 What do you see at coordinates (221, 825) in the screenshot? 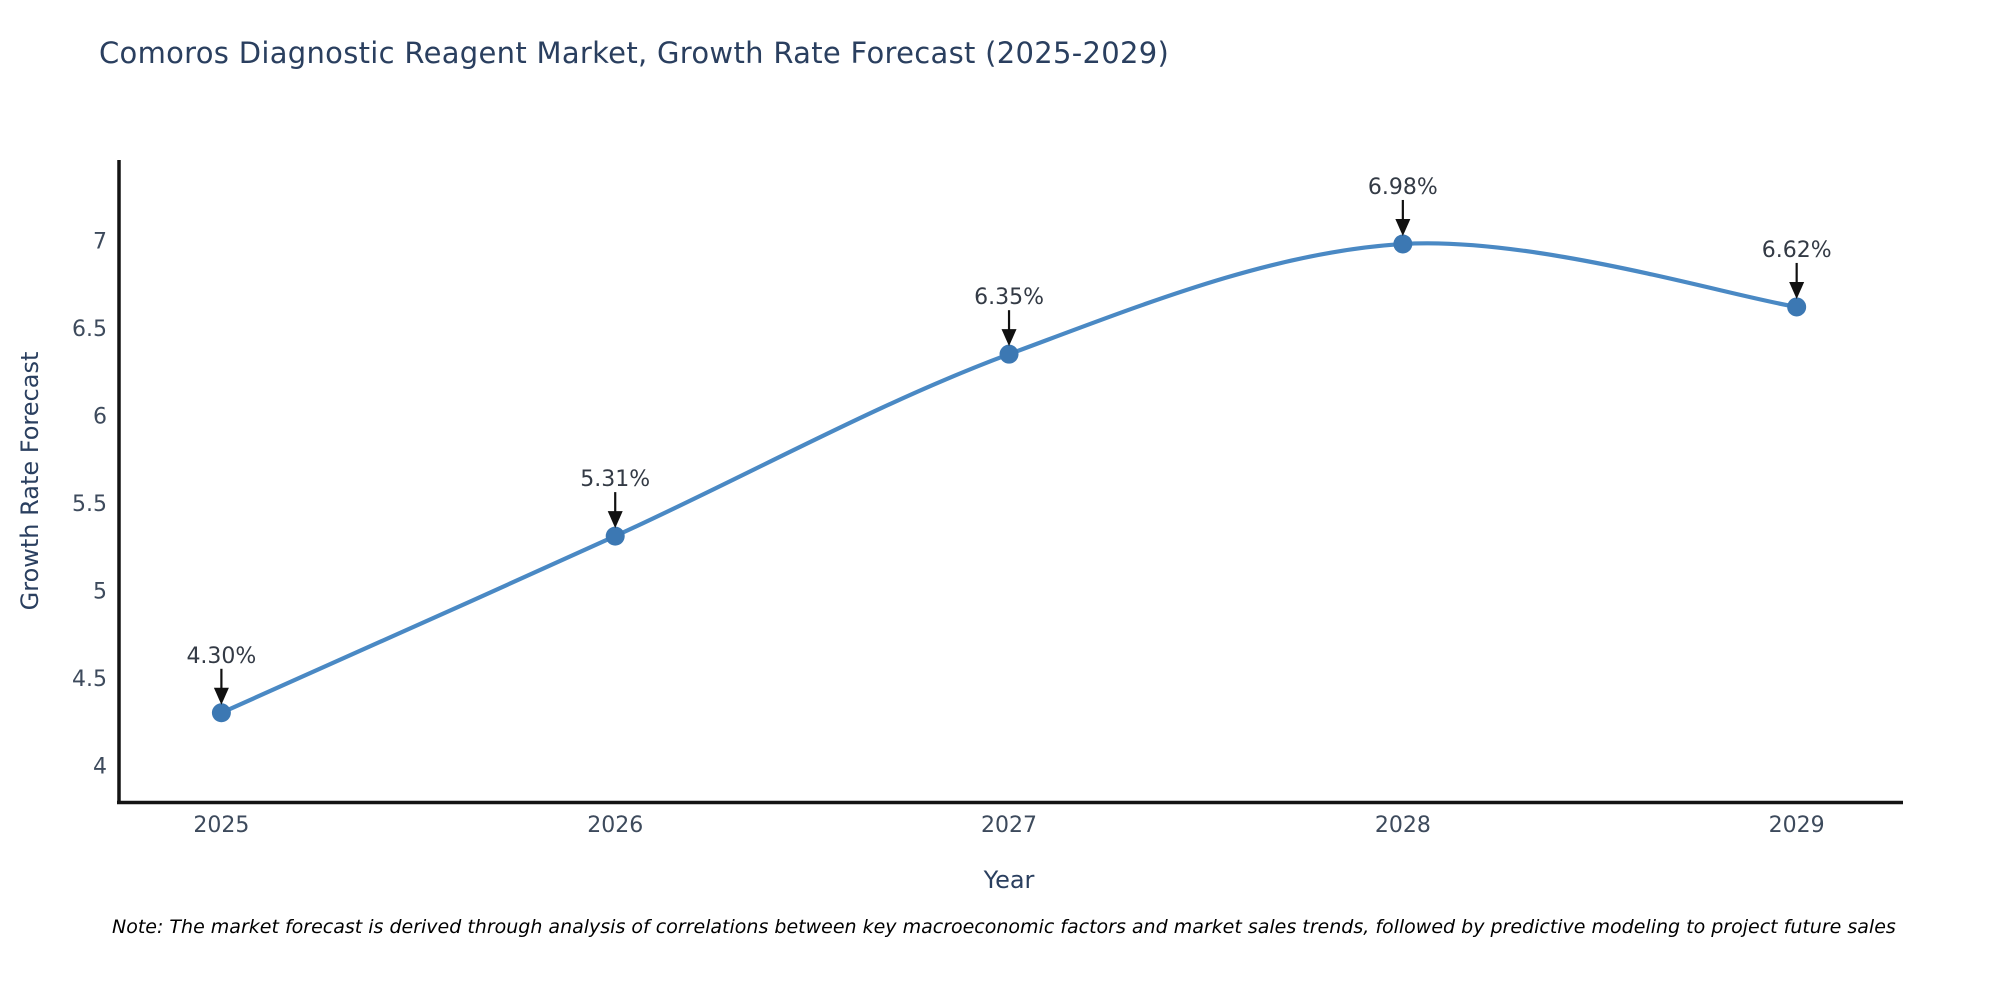
I see `x-tick-label: 2025` at bounding box center [221, 825].